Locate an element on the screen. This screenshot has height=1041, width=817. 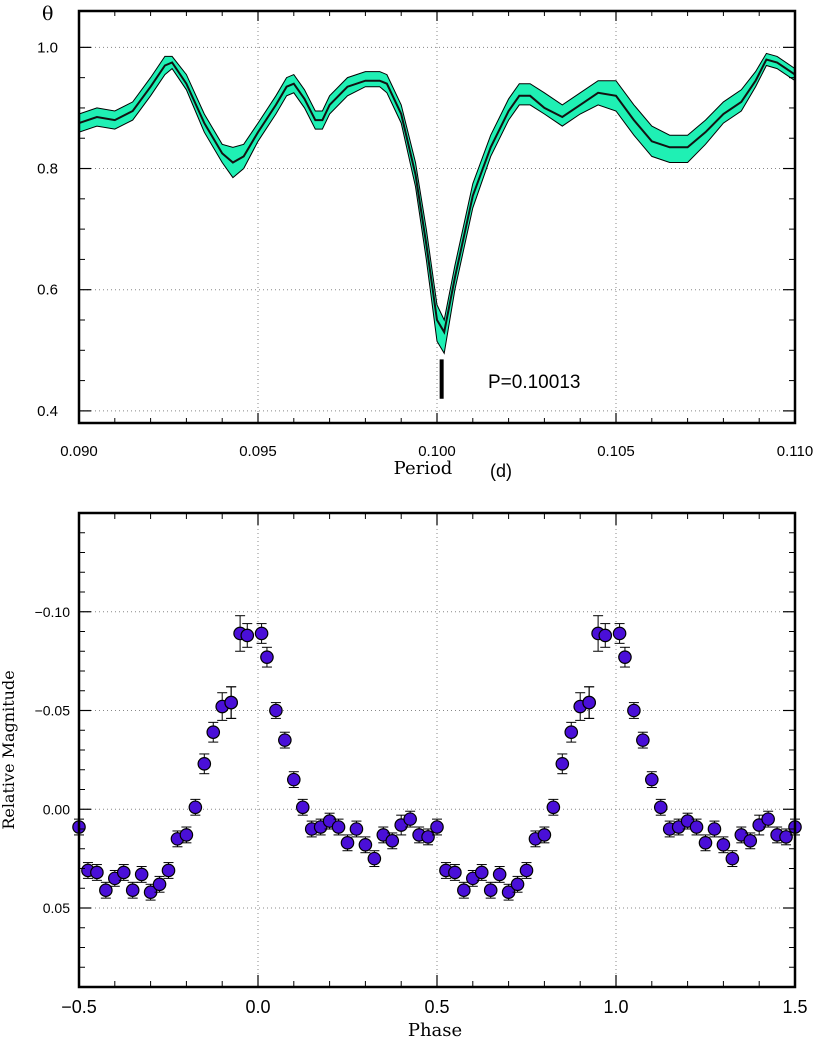
light-curve-x-tick-labels: −0.5 0.0 0.5 1.0 1.5 is located at coordinates (434, 1007).